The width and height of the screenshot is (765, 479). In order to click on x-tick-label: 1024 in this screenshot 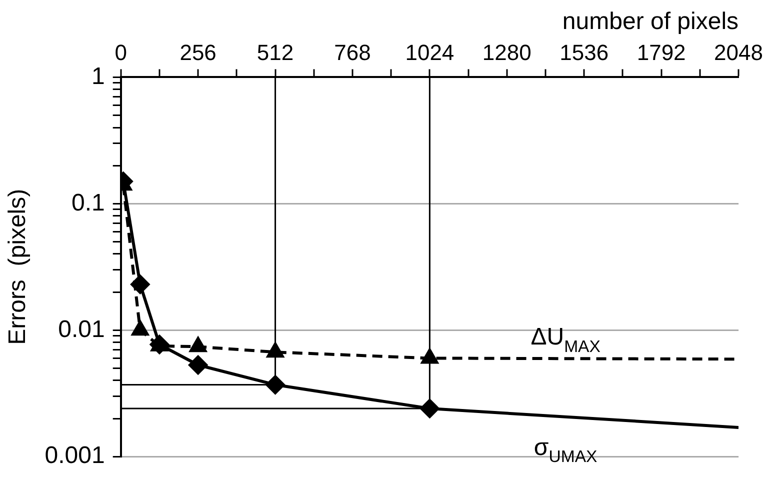, I will do `click(429, 53)`.